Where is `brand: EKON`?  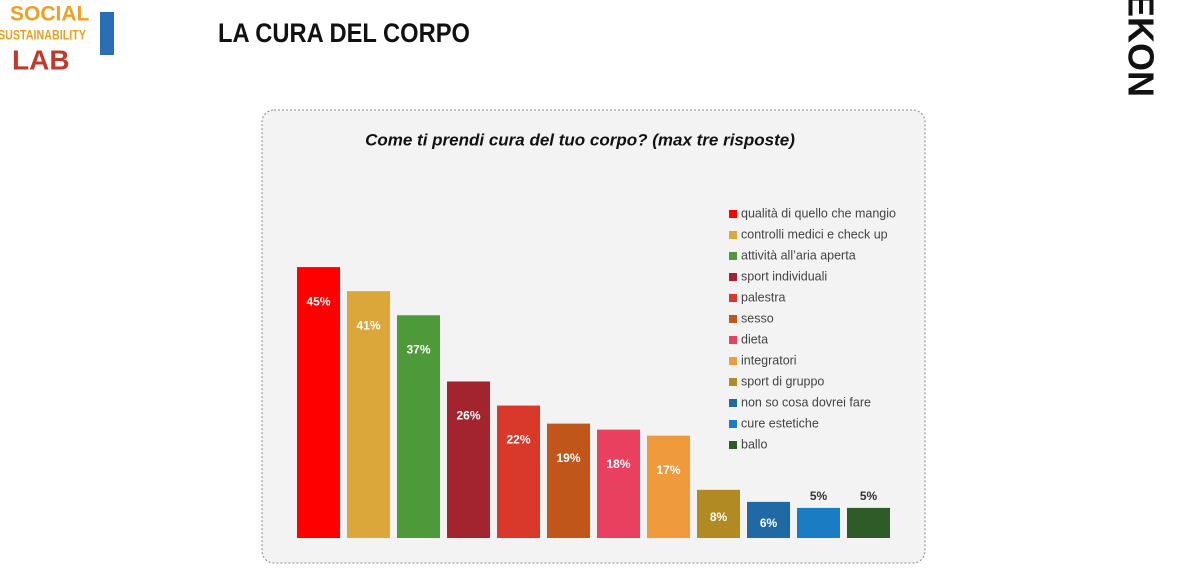
brand: EKON is located at coordinates (1140, 48).